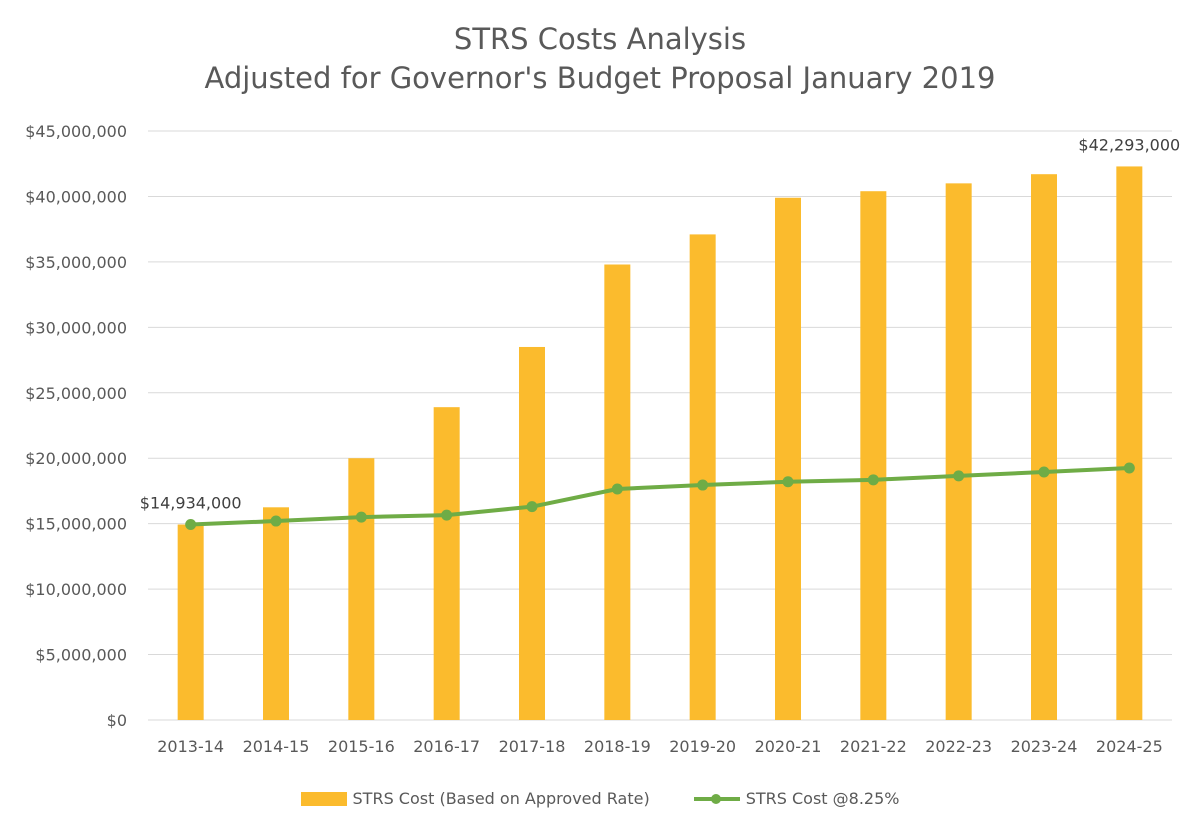 The image size is (1200, 834). I want to click on chart-title: STRS Costs Analysis, so click(600, 39).